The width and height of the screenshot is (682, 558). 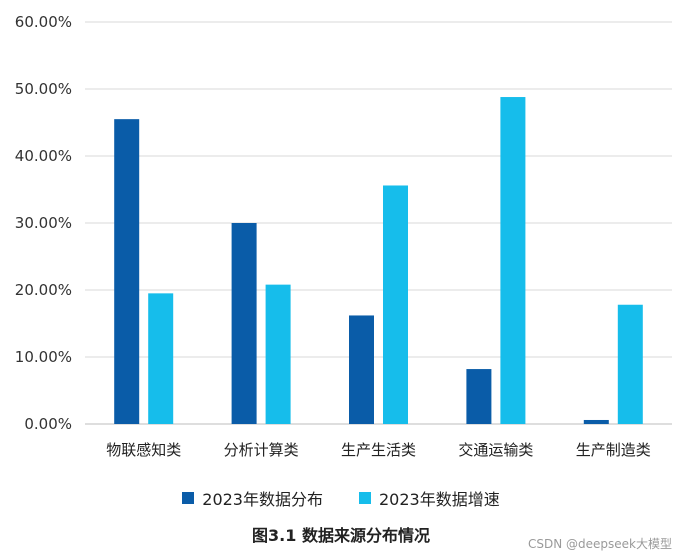 What do you see at coordinates (495, 450) in the screenshot?
I see `x-tick-label: 交通运输类` at bounding box center [495, 450].